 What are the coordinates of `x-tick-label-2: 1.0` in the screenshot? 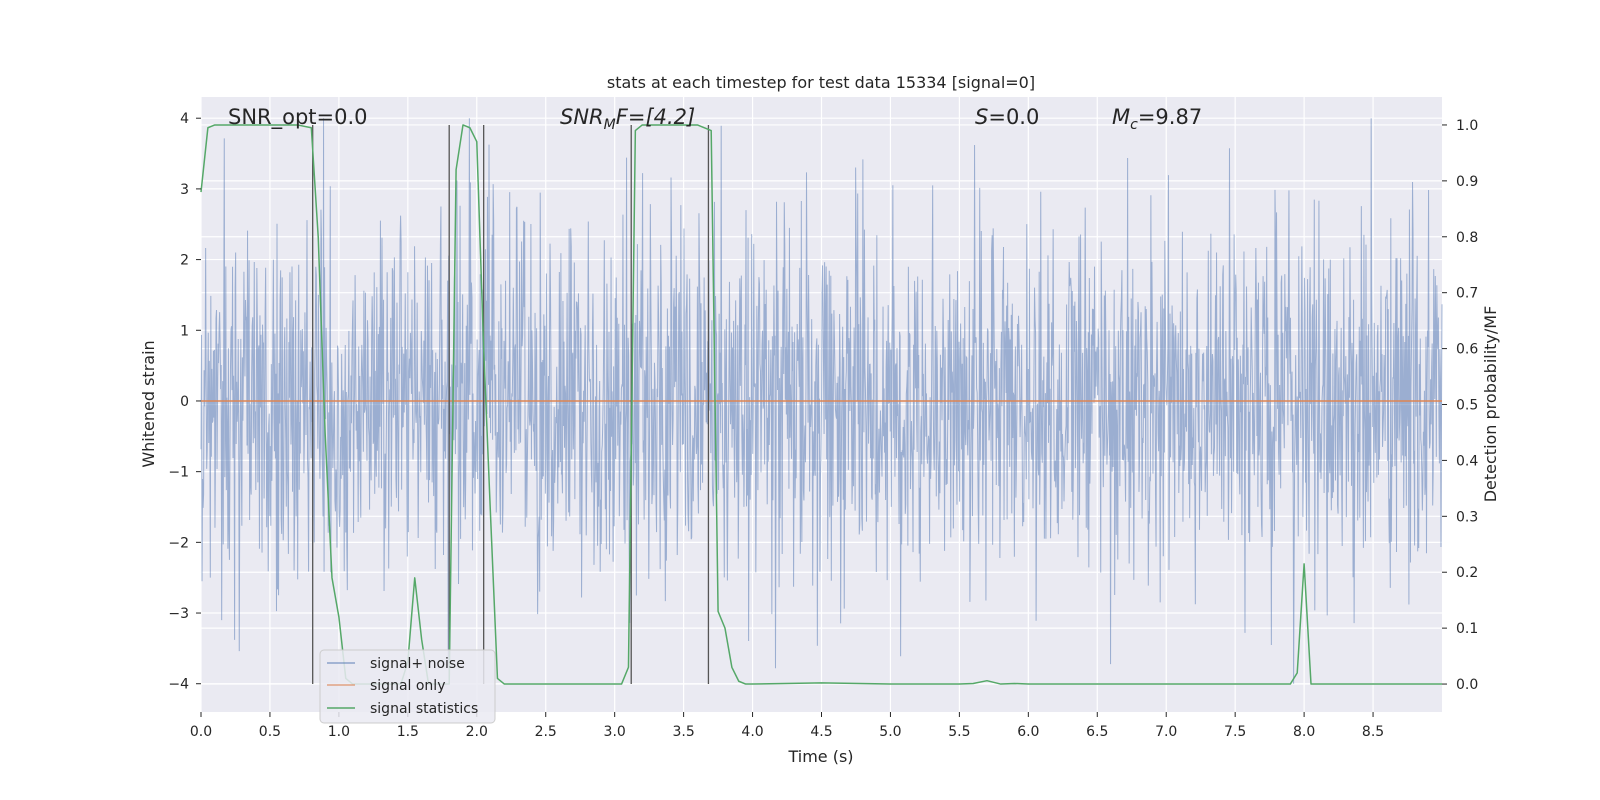 It's located at (339, 732).